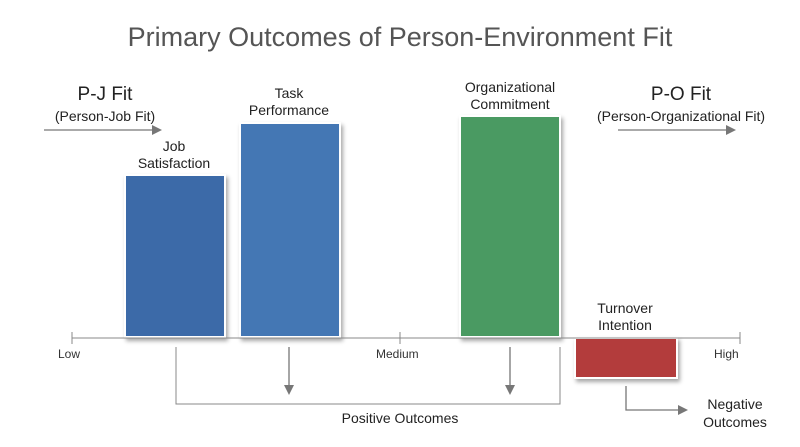  I want to click on pj-fit-name: P-J Fit, so click(105, 94).